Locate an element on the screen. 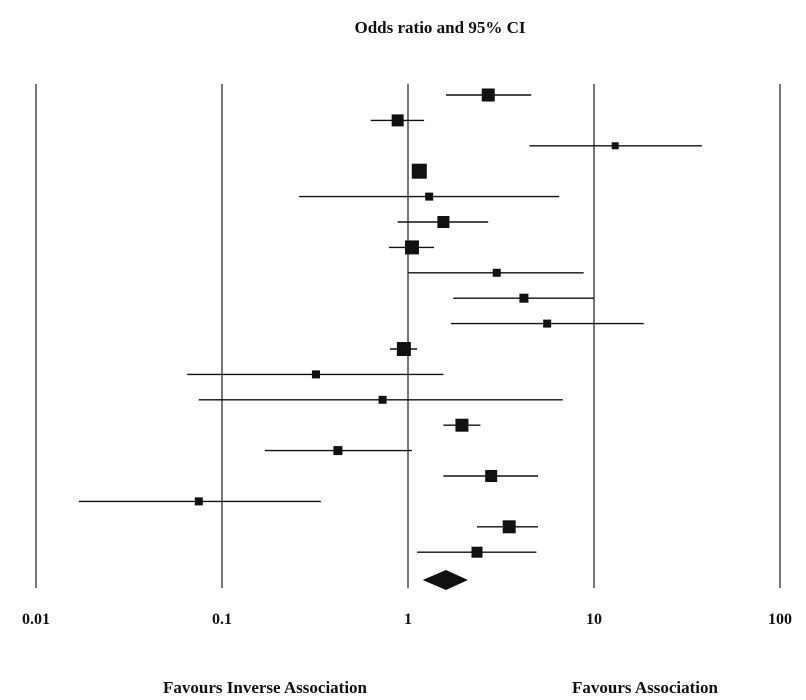 The width and height of the screenshot is (806, 700). pooled-diamond is located at coordinates (445, 580).